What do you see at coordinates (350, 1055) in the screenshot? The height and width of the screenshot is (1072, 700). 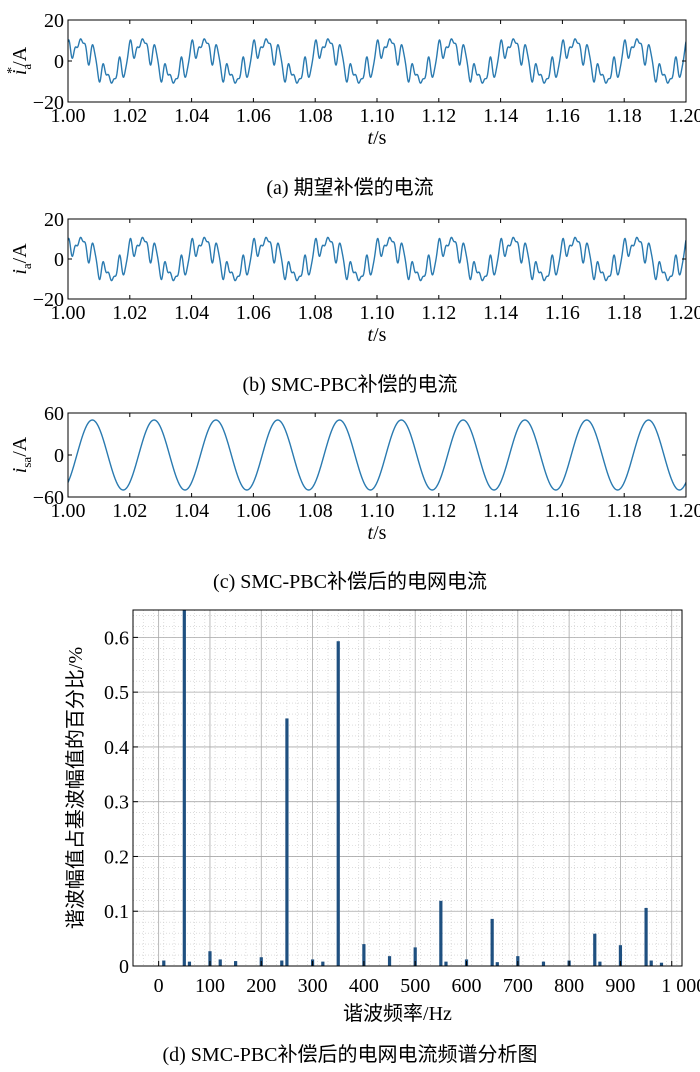 I see `caption-d: (d) SMC-PBC补偿后的电网电流频谱分析图` at bounding box center [350, 1055].